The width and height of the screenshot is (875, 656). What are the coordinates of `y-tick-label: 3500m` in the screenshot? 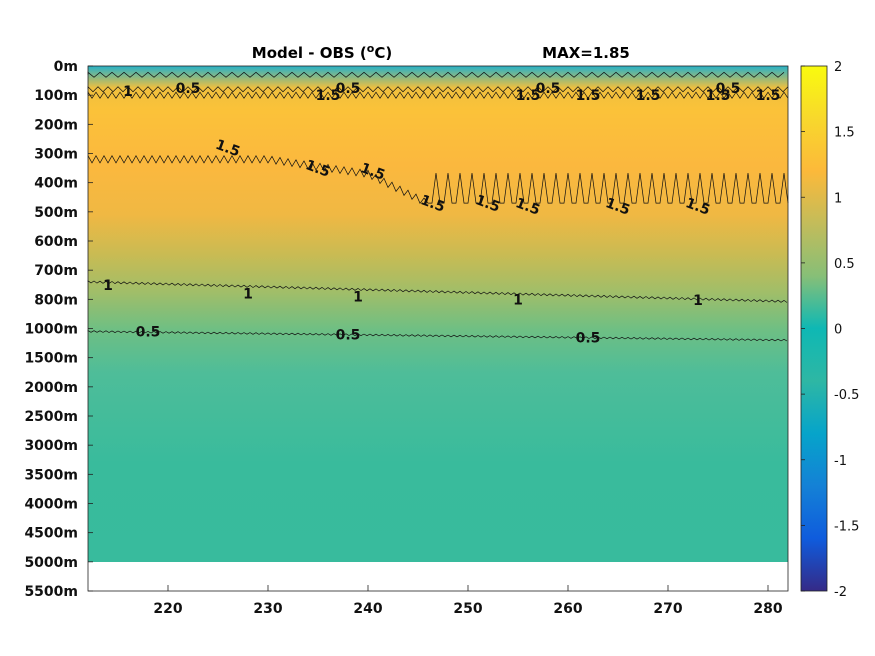 It's located at (51, 475).